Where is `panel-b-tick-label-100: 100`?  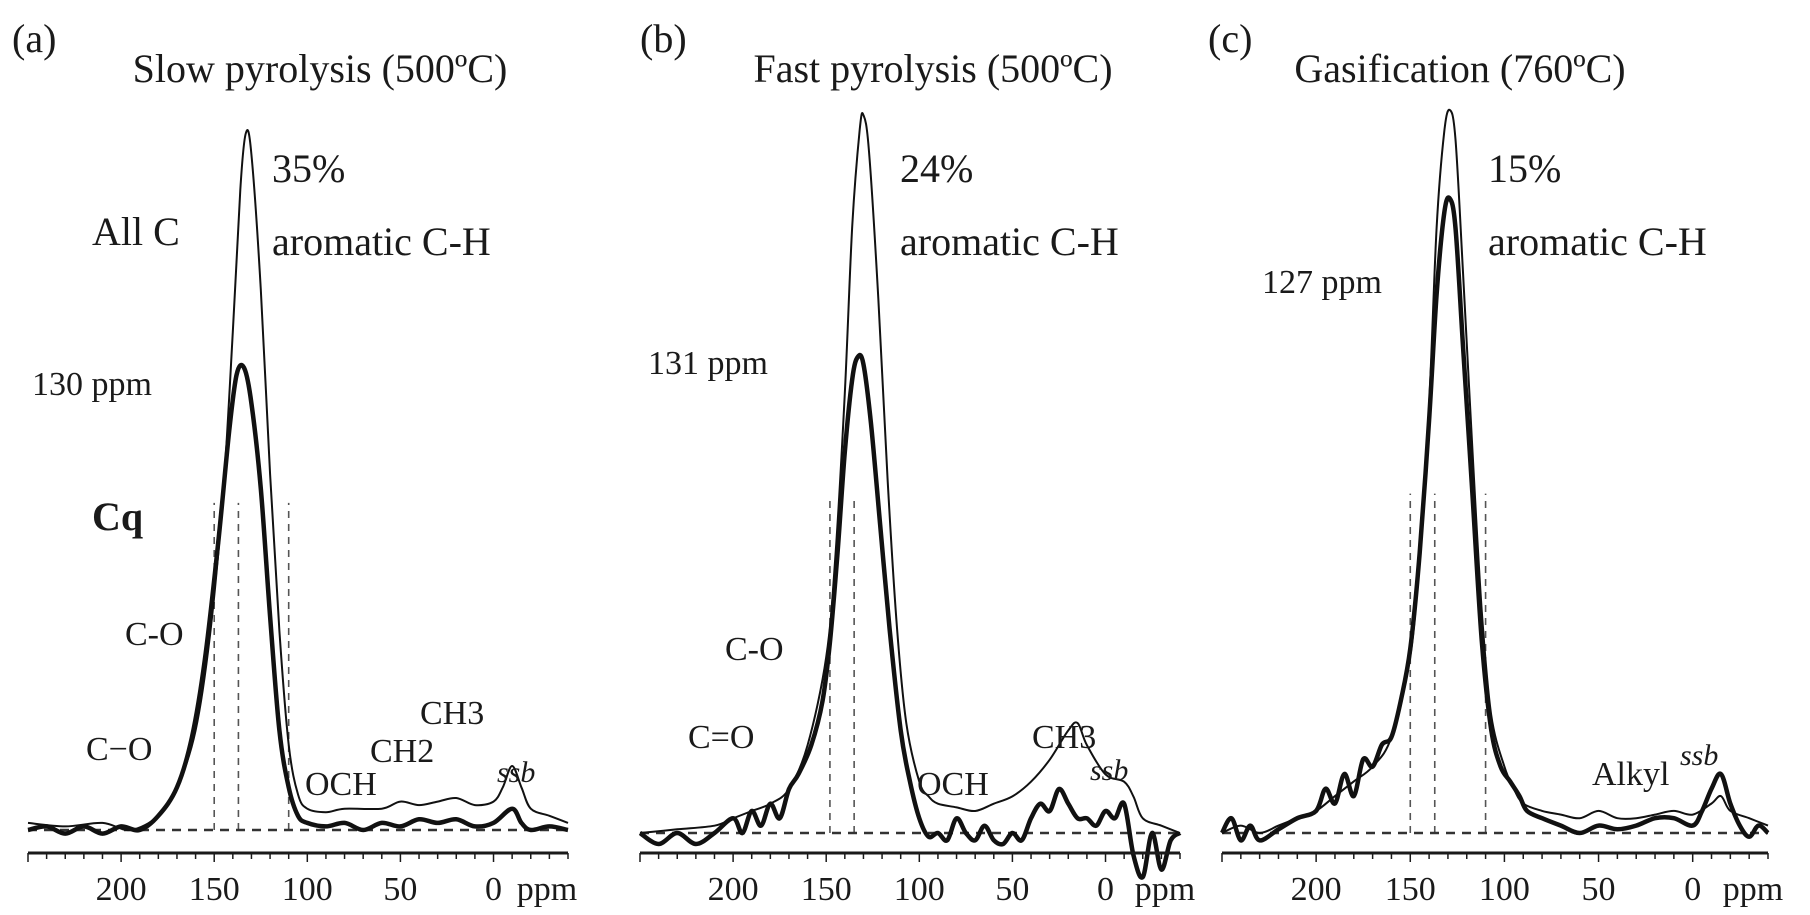 panel-b-tick-label-100: 100 is located at coordinates (919, 889).